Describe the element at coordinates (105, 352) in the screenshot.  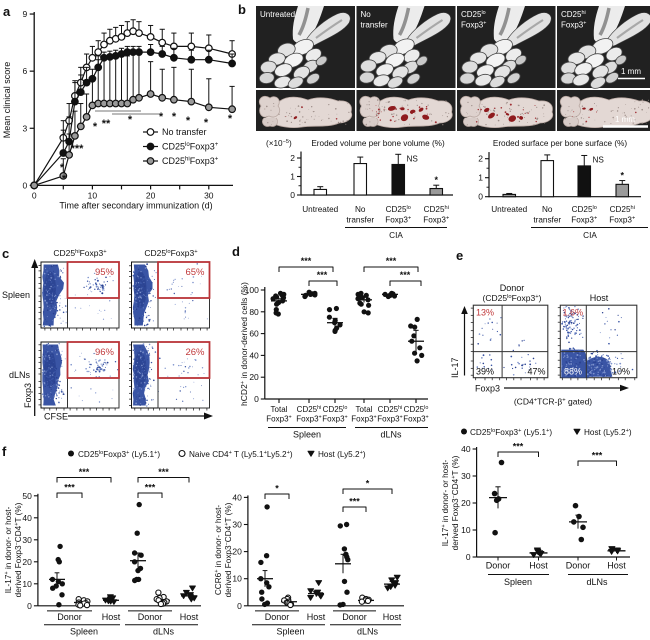
I see `svg-text: 96%` at that location.